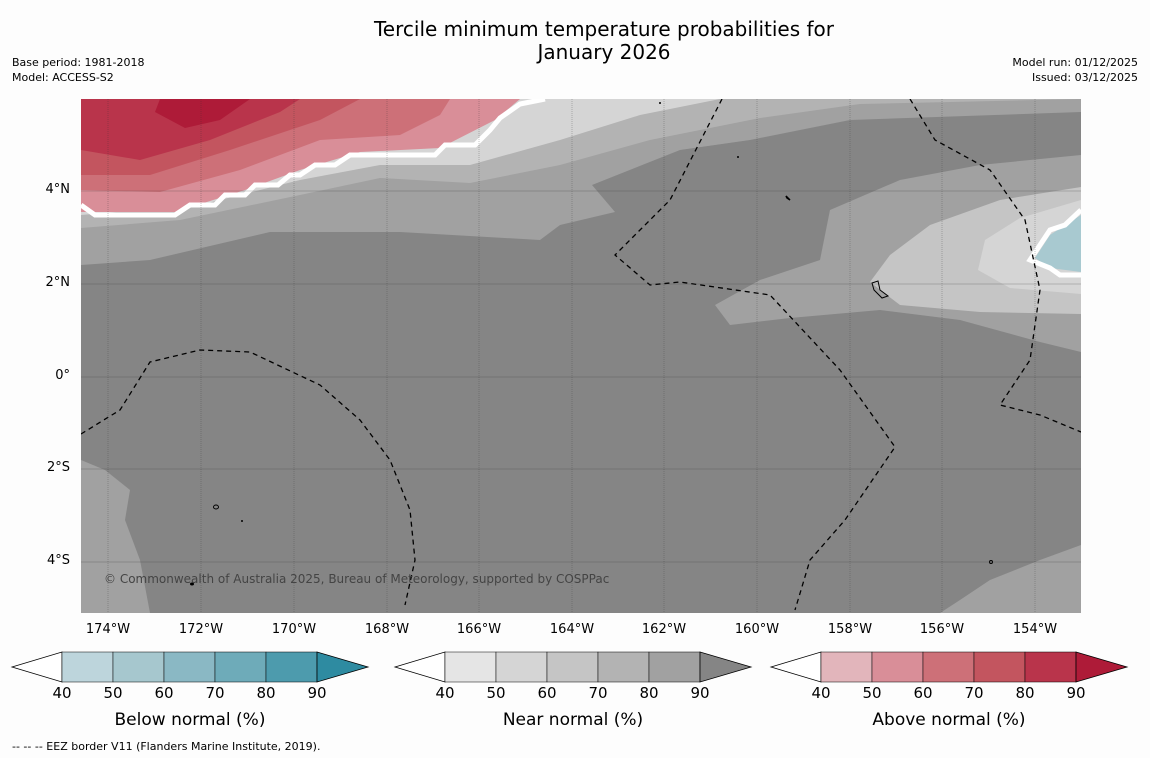  Describe the element at coordinates (1035, 629) in the screenshot. I see `lon-label-154w: 154°W` at that location.